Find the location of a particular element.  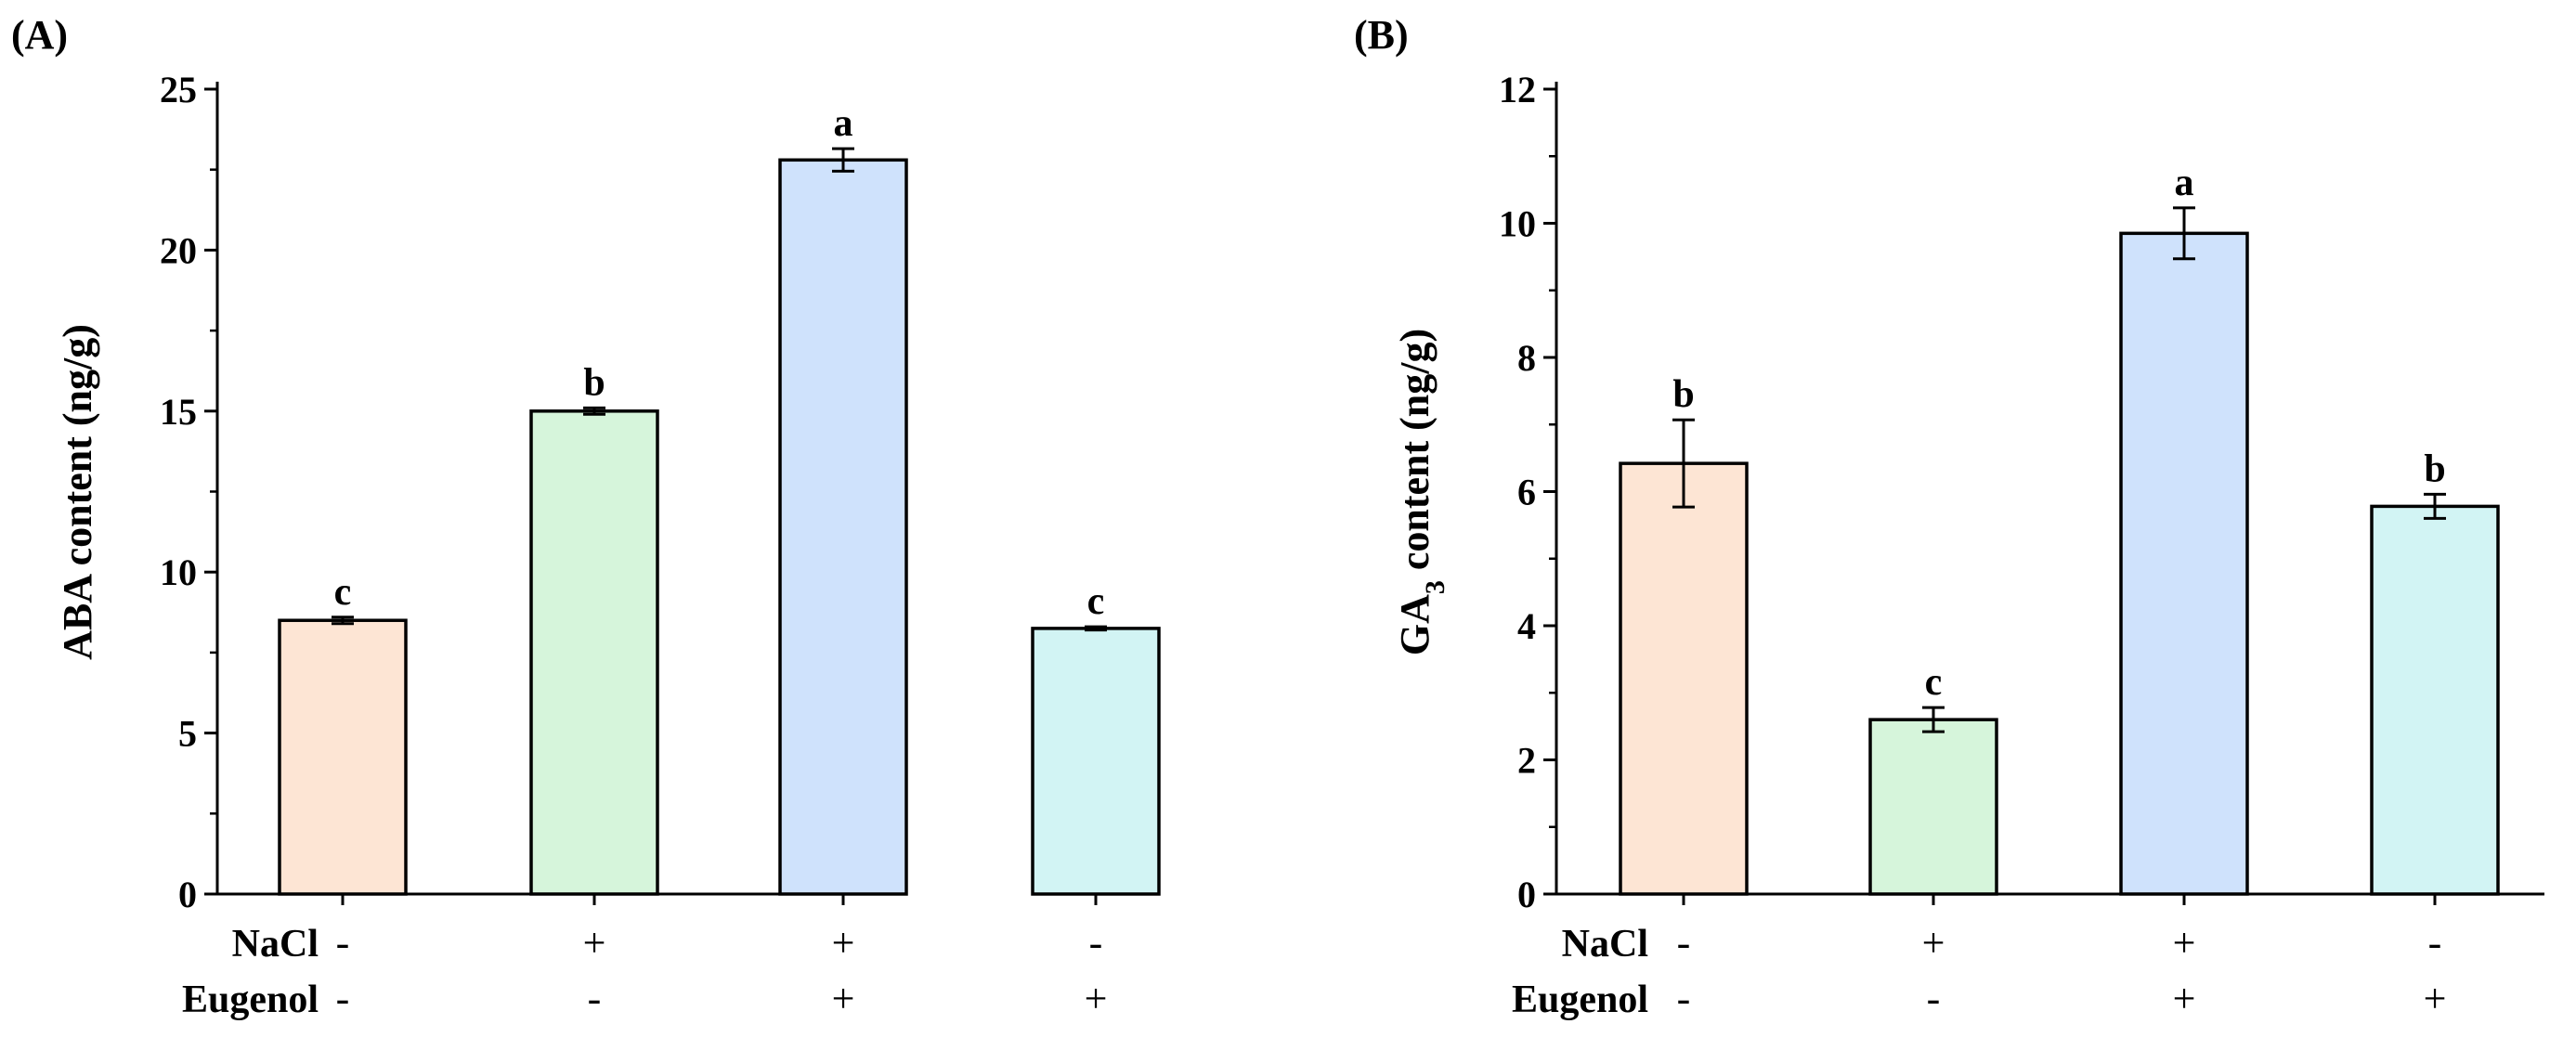

panel-b-ytick-label-8: 8 is located at coordinates (1527, 358).